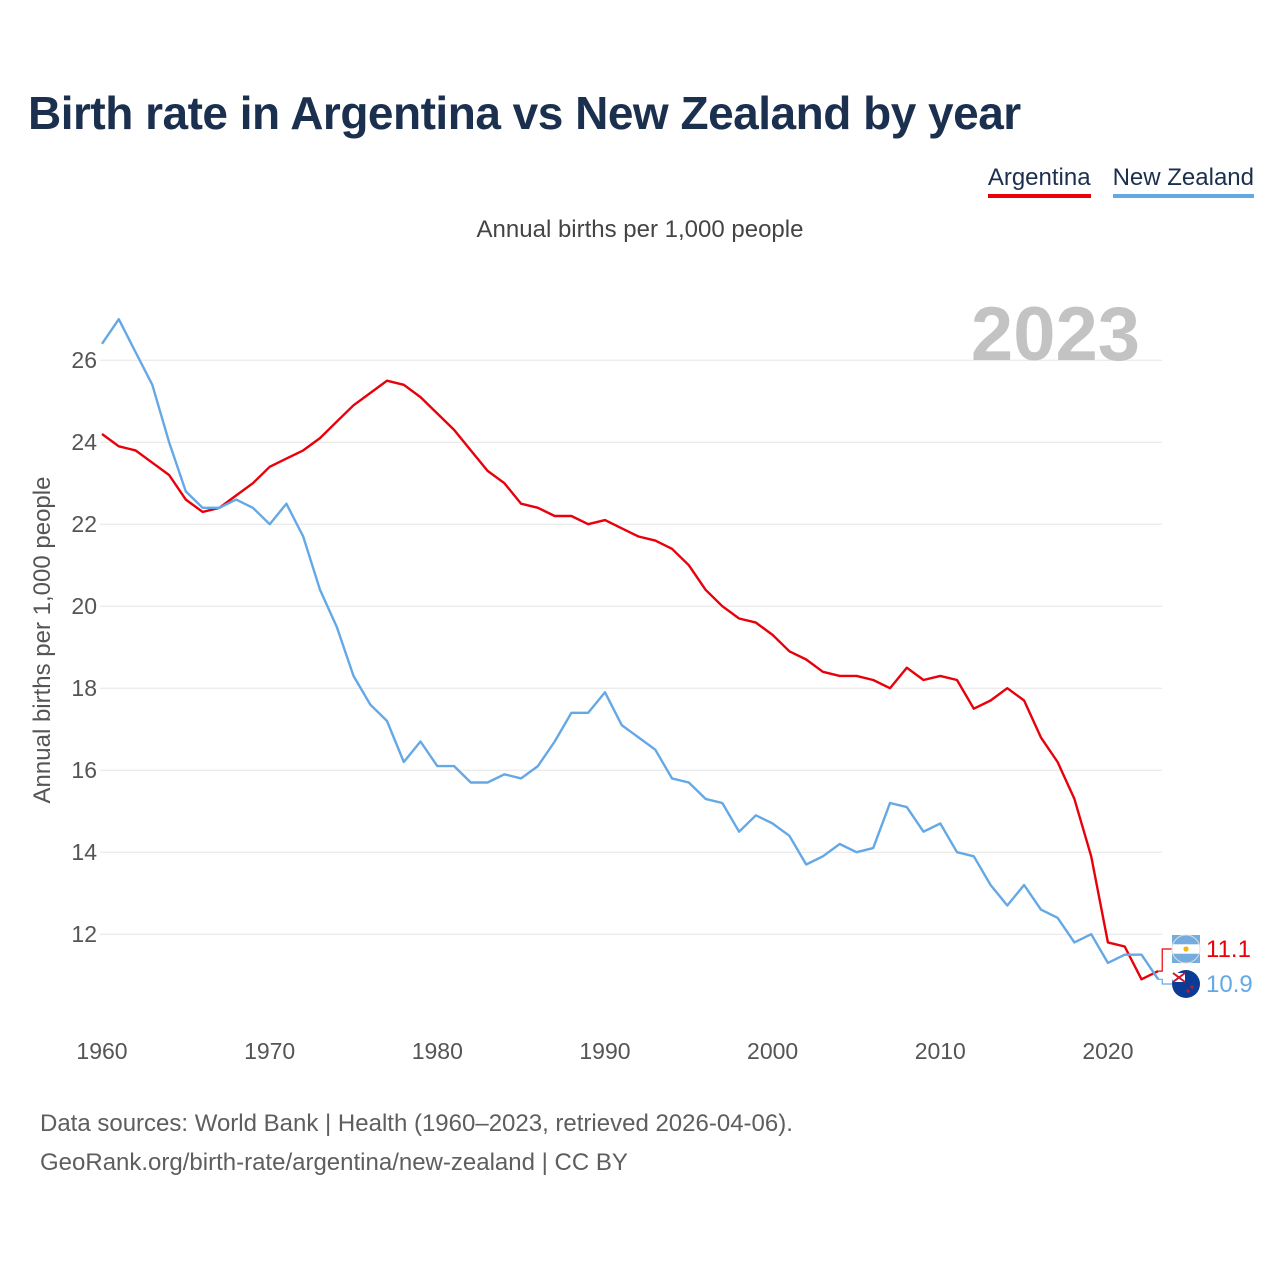 This screenshot has height=1280, width=1280. Describe the element at coordinates (84, 524) in the screenshot. I see `y-tick-label: 22` at that location.